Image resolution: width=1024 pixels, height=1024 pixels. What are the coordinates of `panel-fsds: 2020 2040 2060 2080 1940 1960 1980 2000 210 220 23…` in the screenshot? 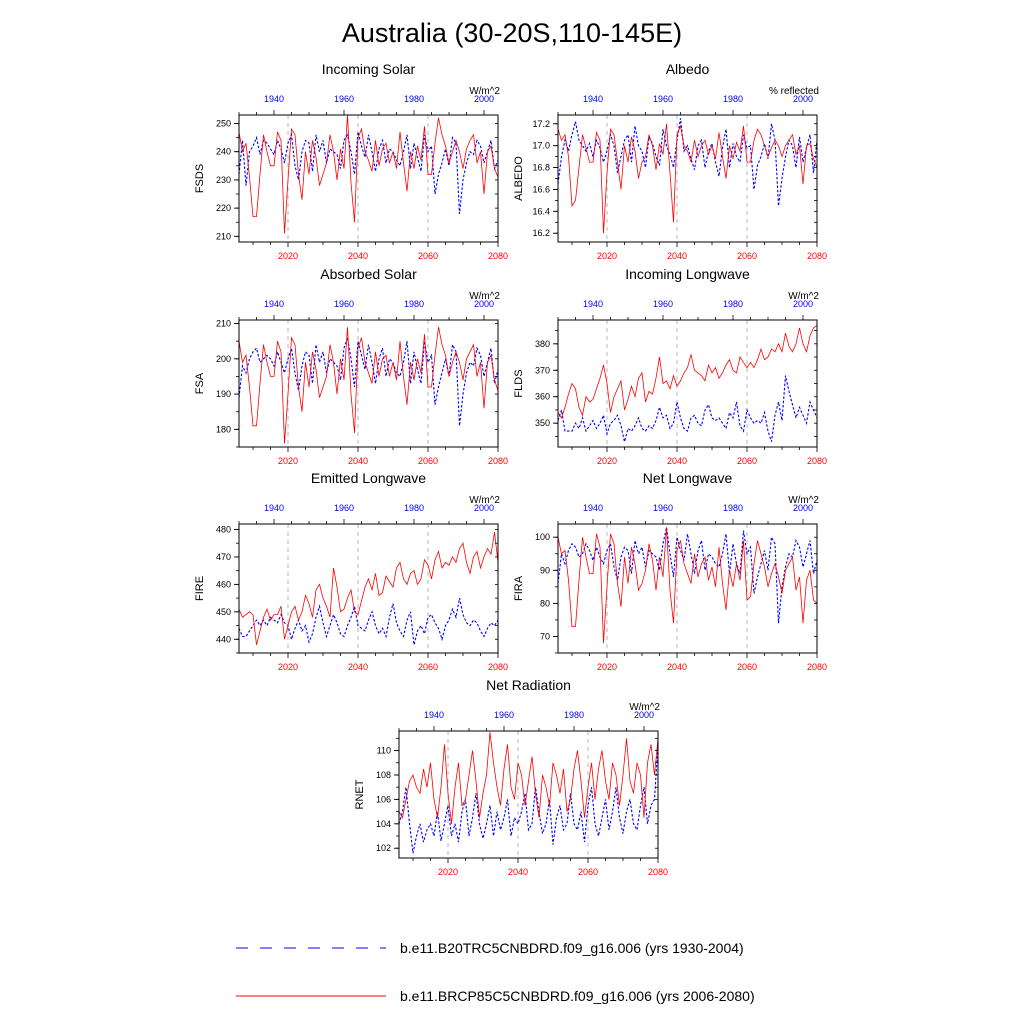 It's located at (351, 161).